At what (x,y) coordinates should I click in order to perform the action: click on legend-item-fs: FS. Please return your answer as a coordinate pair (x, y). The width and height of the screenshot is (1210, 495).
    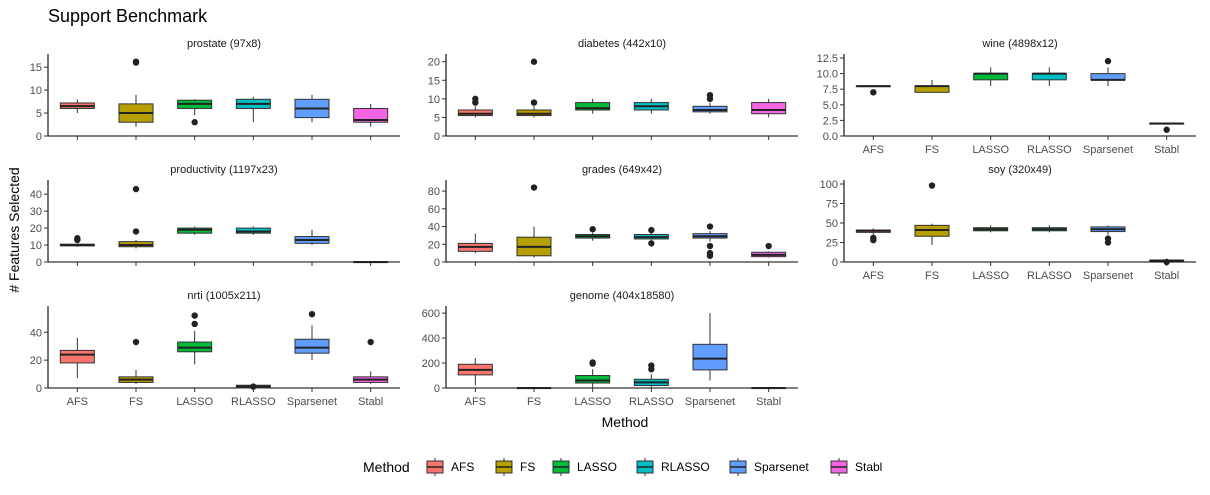
    Looking at the image, I should click on (515, 467).